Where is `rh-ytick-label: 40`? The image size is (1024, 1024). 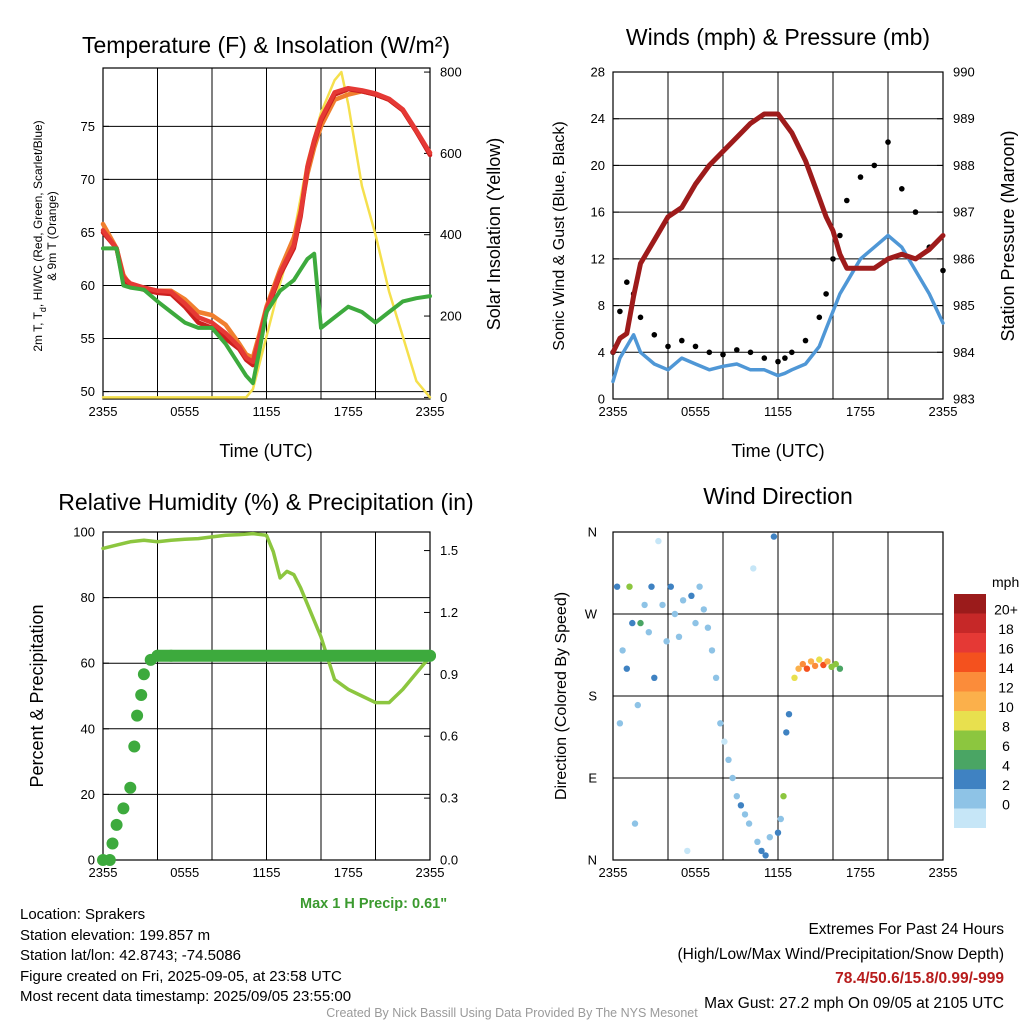 rh-ytick-label: 40 is located at coordinates (88, 728).